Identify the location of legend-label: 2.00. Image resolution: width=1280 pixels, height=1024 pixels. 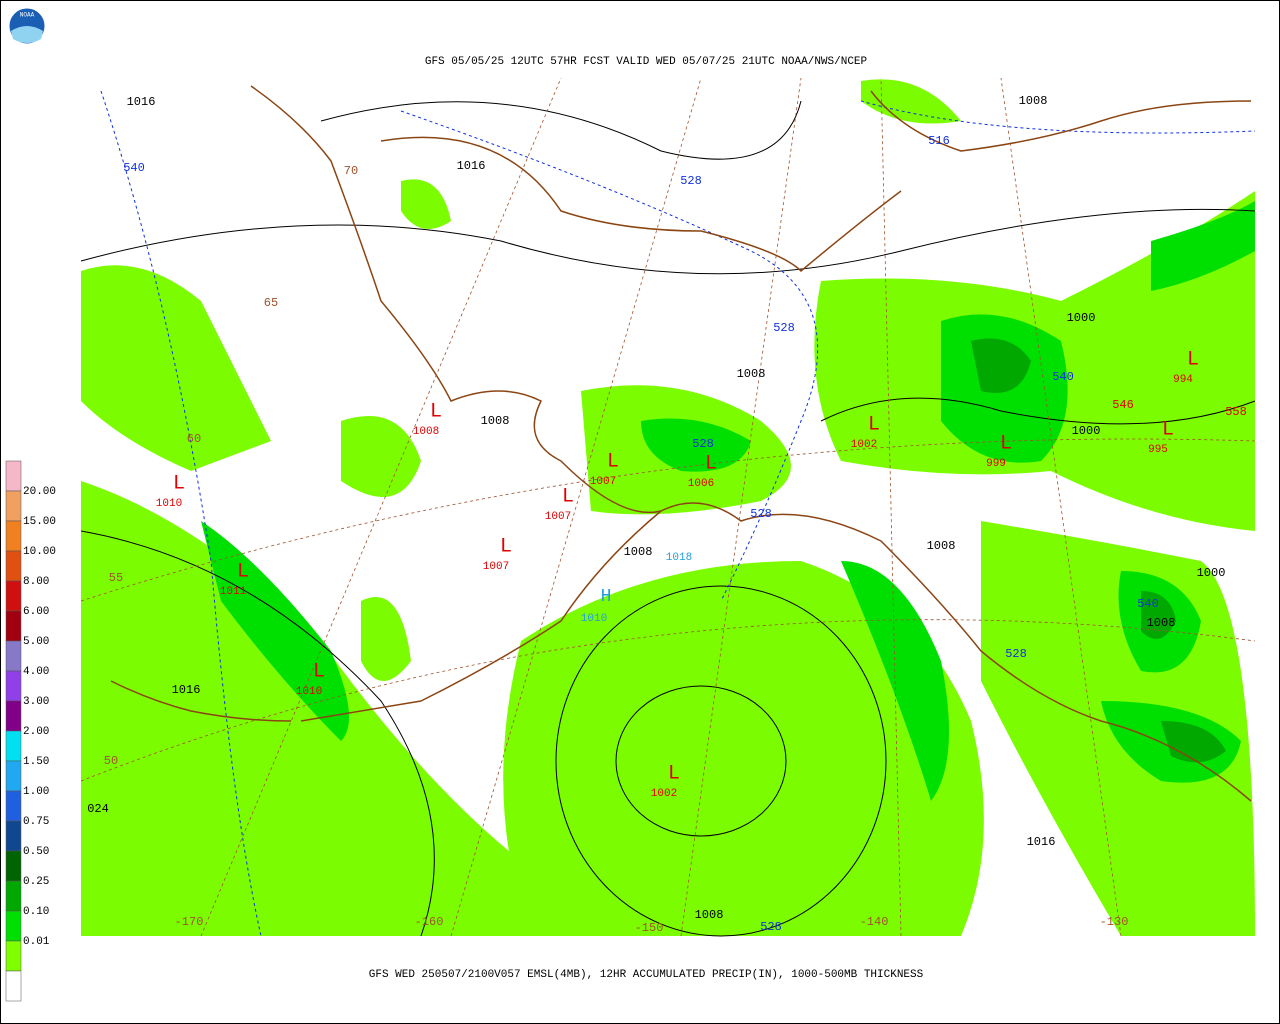
(36, 732).